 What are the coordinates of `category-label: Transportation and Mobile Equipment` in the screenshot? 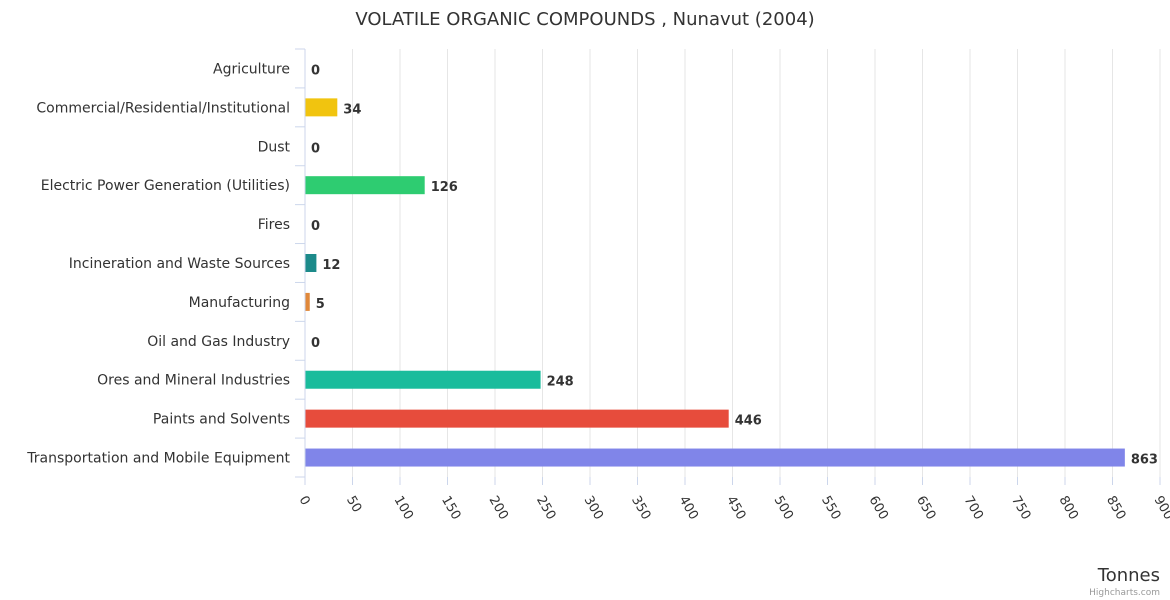 It's located at (158, 459).